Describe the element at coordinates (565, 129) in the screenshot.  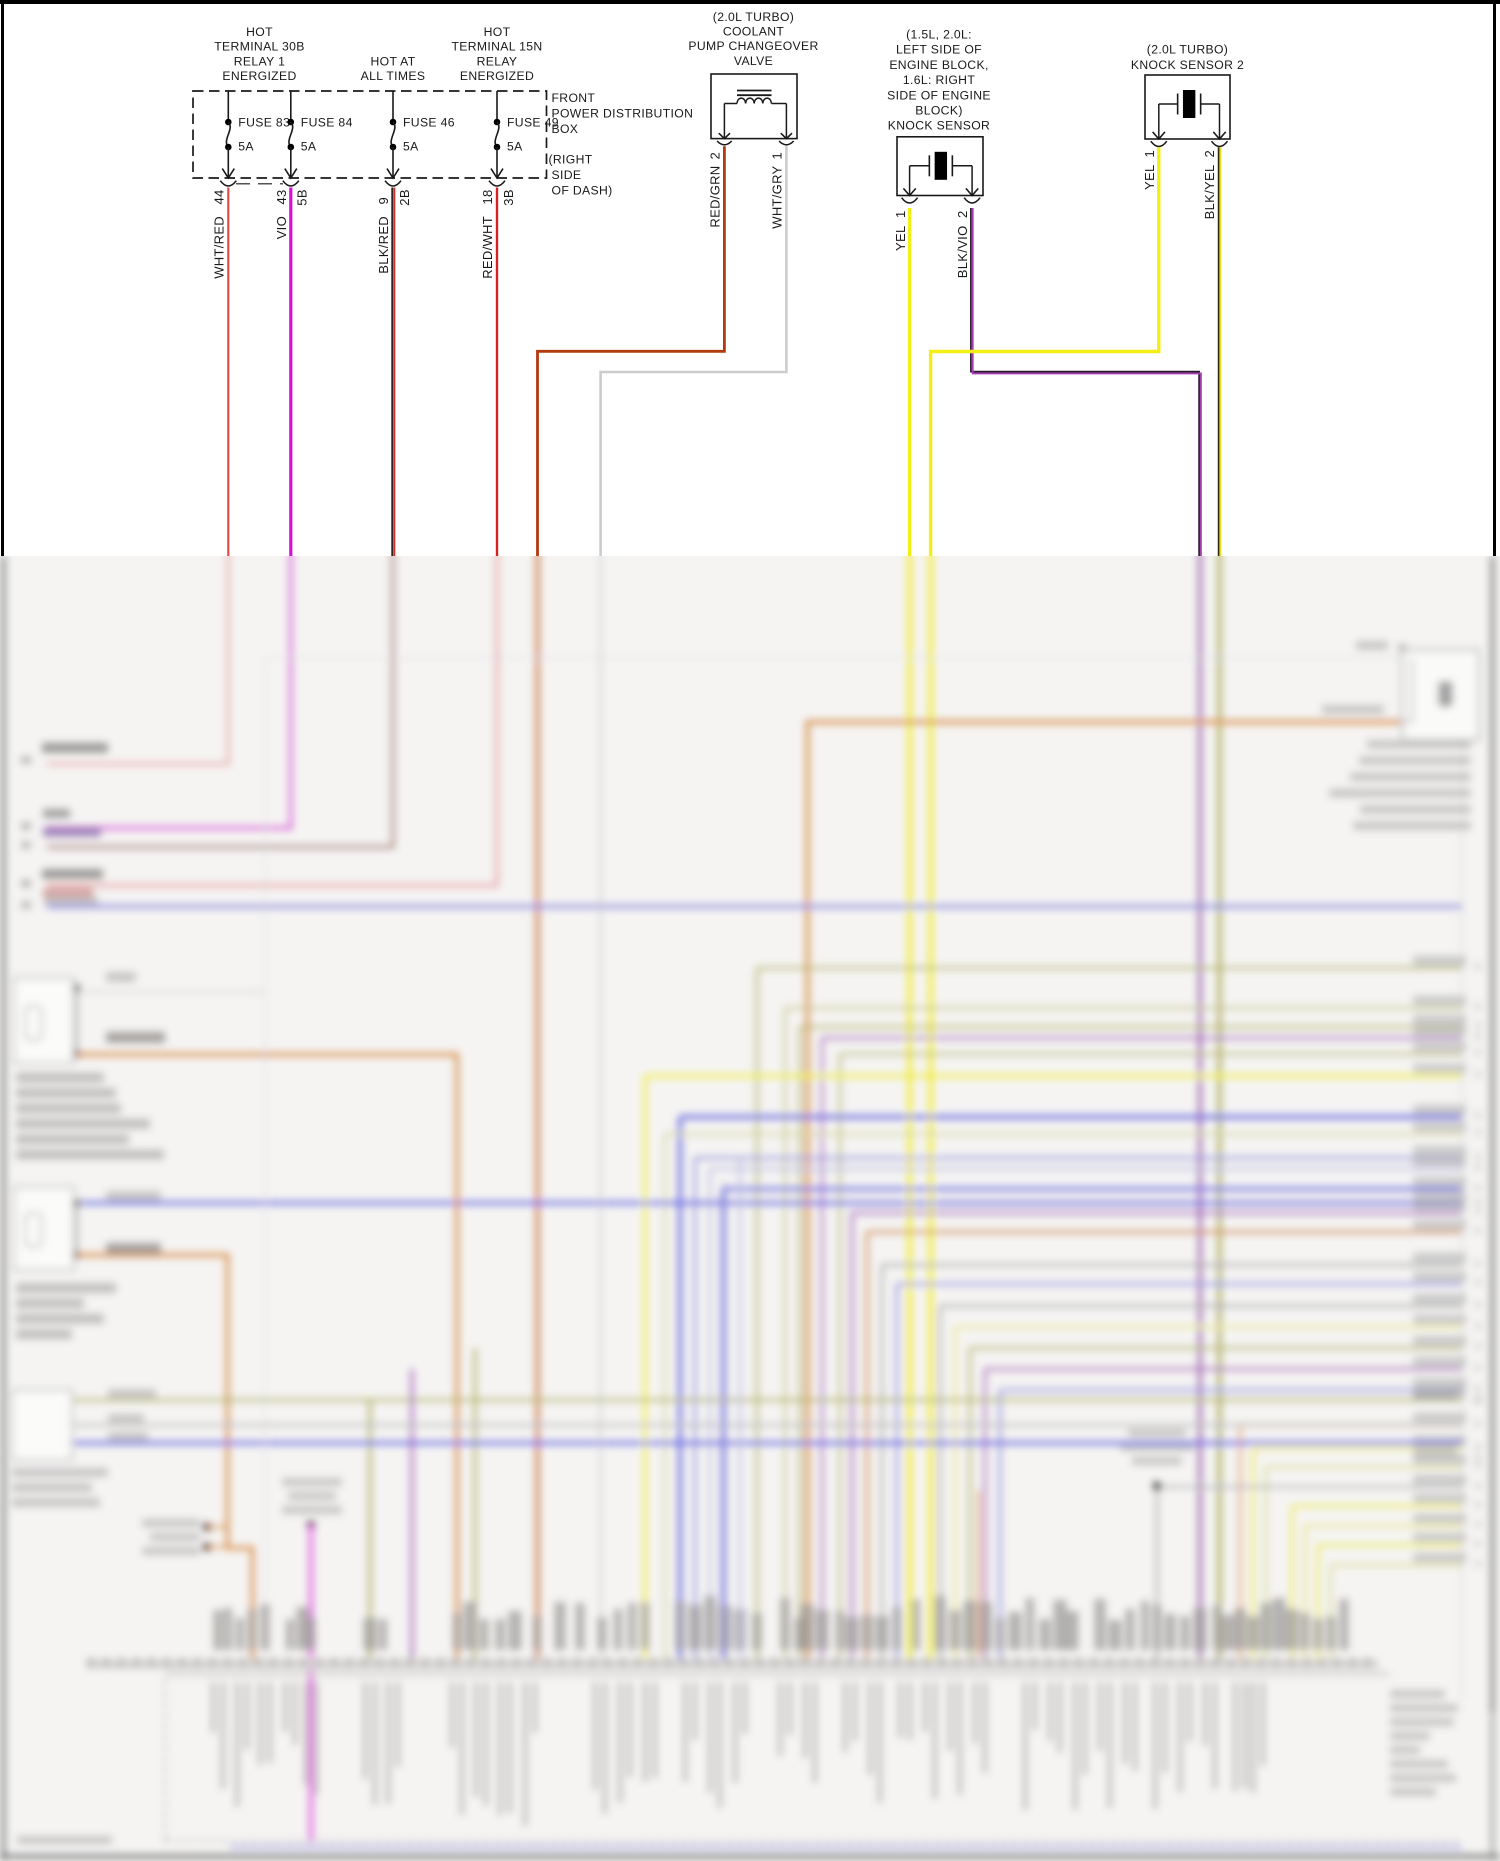
I see `svg-text: BOX` at that location.